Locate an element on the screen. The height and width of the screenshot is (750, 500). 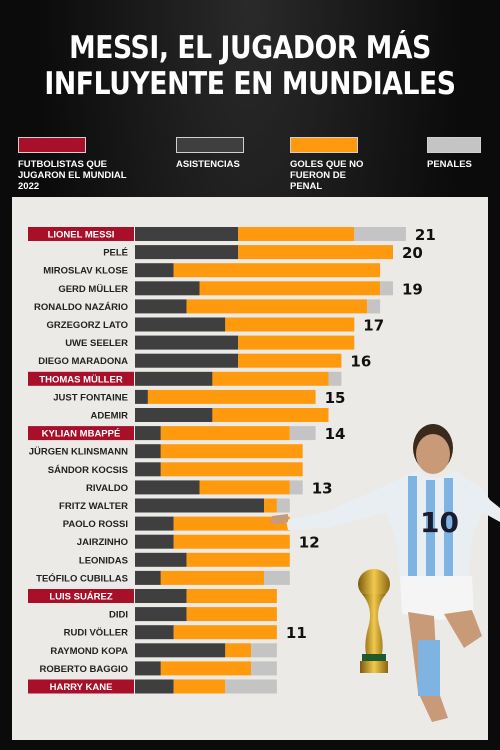
player-label: SÁNDOR KOCSIS is located at coordinates (88, 470).